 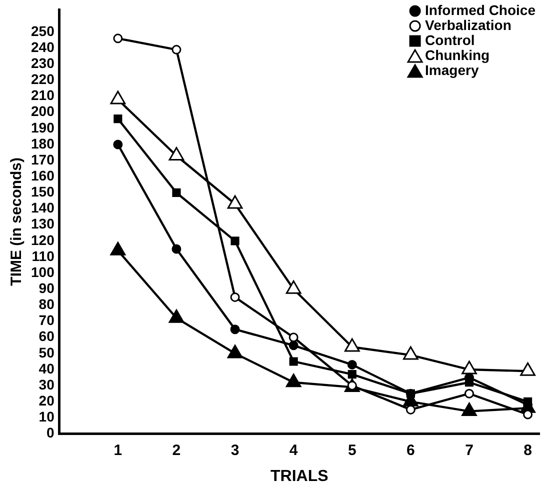 What do you see at coordinates (43, 159) in the screenshot?
I see `y-tick-label: 170` at bounding box center [43, 159].